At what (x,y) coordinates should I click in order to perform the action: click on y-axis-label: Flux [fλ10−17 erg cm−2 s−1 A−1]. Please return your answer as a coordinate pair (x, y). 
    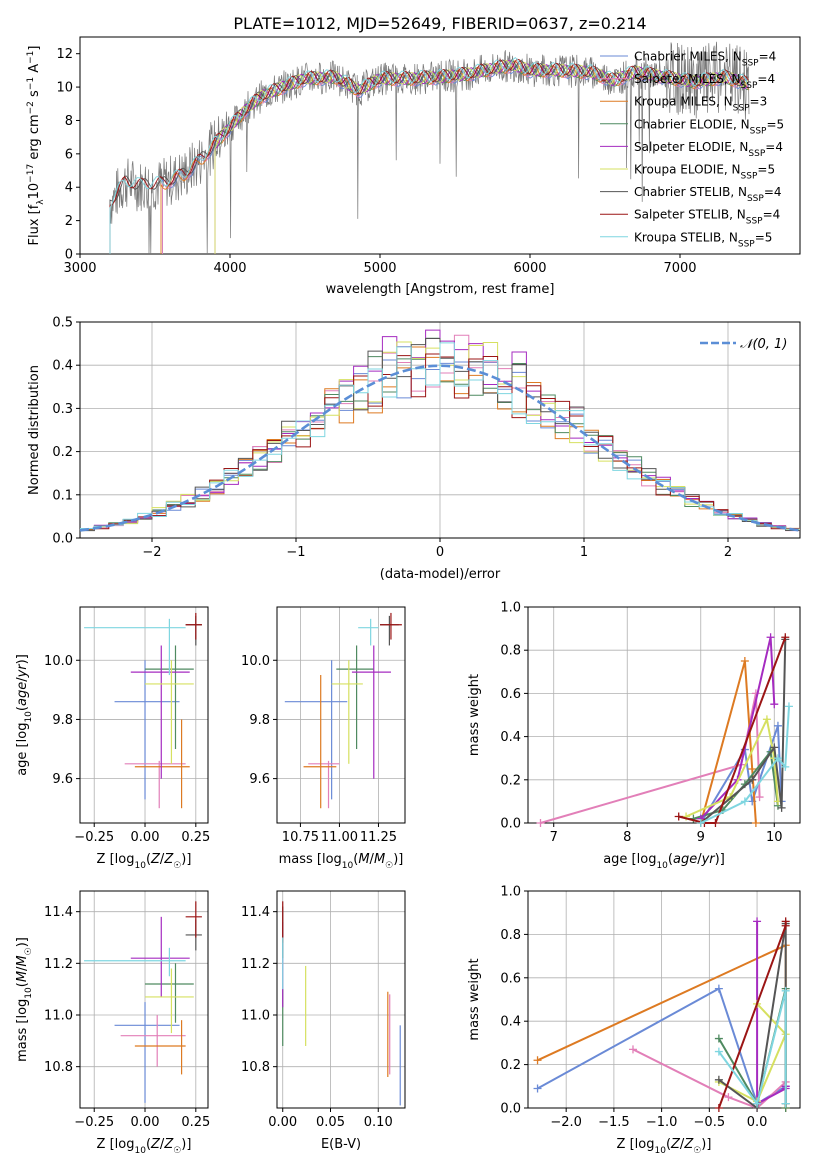
    Looking at the image, I should click on (36, 146).